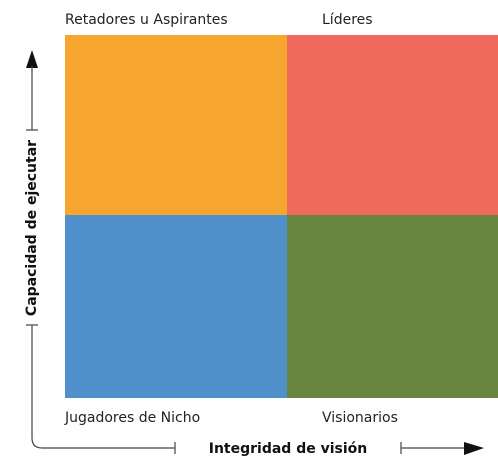 The height and width of the screenshot is (463, 498). Describe the element at coordinates (474, 448) in the screenshot. I see `x-axis-arrow` at that location.